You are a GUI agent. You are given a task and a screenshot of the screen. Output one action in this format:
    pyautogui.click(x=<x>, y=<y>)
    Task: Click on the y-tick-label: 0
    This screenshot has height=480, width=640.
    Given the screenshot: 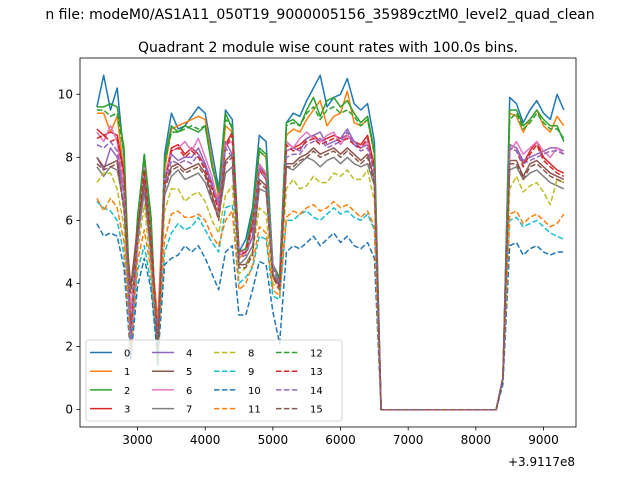 What is the action you would take?
    pyautogui.click(x=69, y=410)
    